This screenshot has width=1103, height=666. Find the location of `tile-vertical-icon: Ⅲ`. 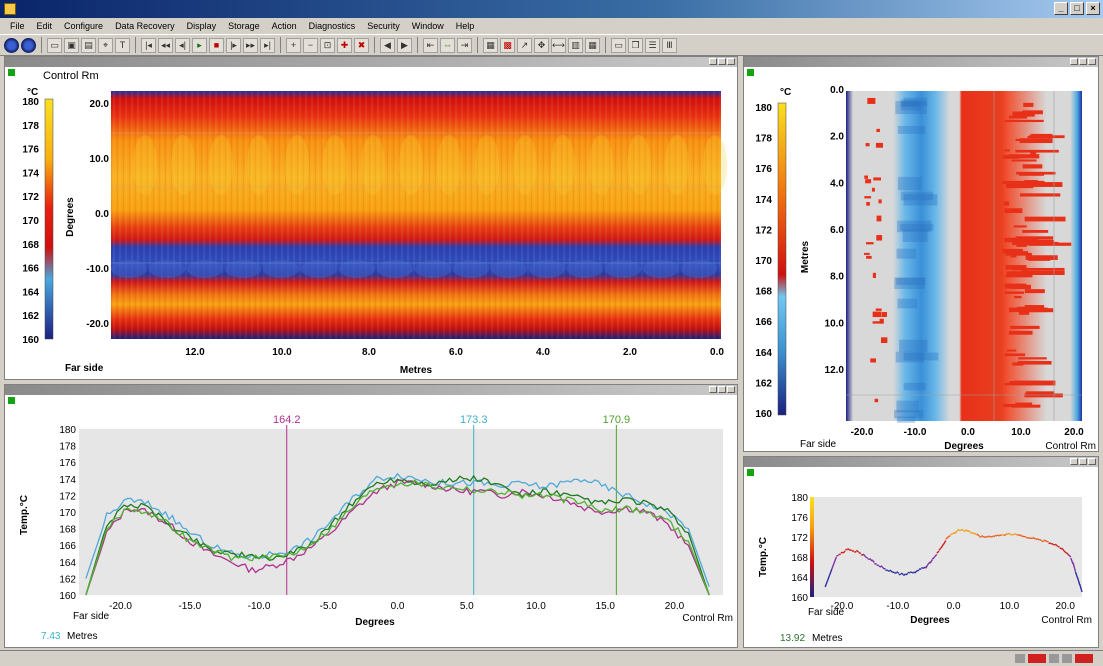

tile-vertical-icon: Ⅲ is located at coordinates (669, 45).